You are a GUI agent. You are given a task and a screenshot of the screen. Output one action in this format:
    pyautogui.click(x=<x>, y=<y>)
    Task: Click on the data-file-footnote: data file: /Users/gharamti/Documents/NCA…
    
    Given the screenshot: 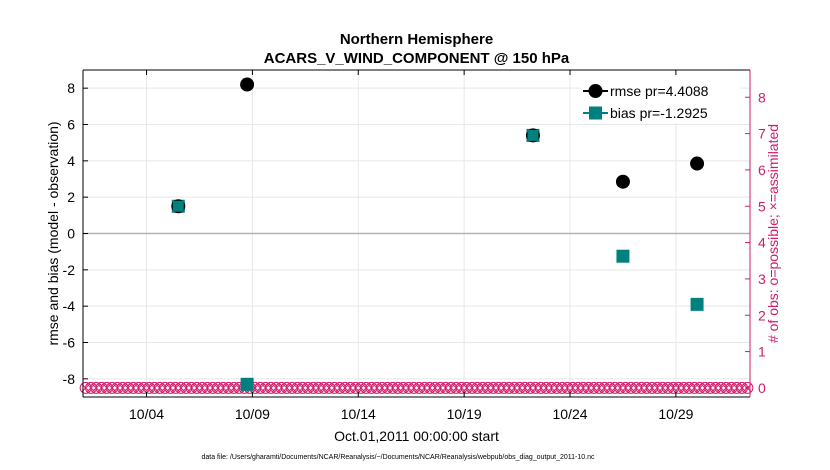 What is the action you would take?
    pyautogui.click(x=398, y=457)
    